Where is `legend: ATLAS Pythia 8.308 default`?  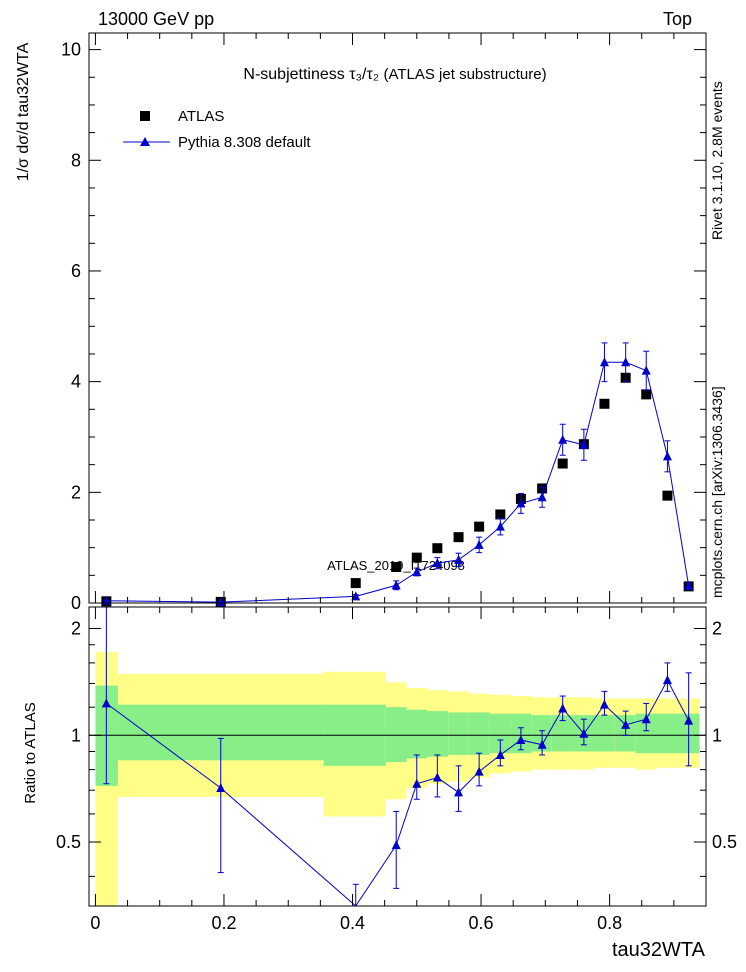
legend: ATLAS Pythia 8.308 default is located at coordinates (217, 129).